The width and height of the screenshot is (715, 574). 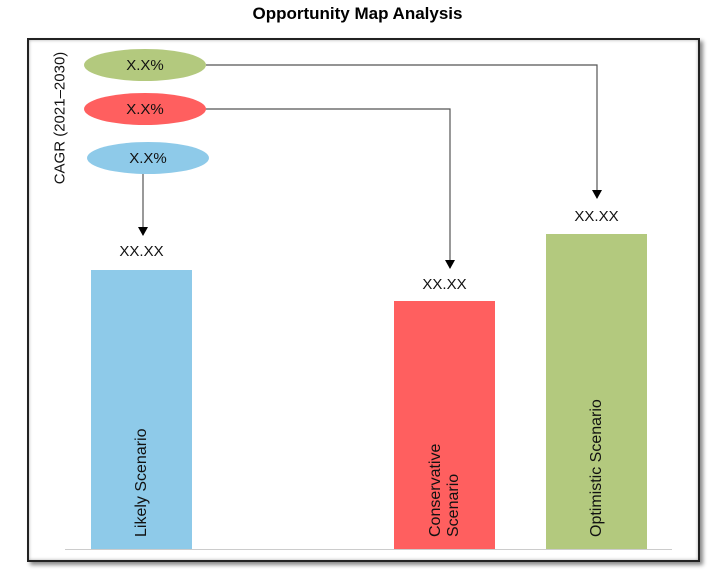 I want to click on value-label-conservative: XX.XX, so click(x=444, y=284).